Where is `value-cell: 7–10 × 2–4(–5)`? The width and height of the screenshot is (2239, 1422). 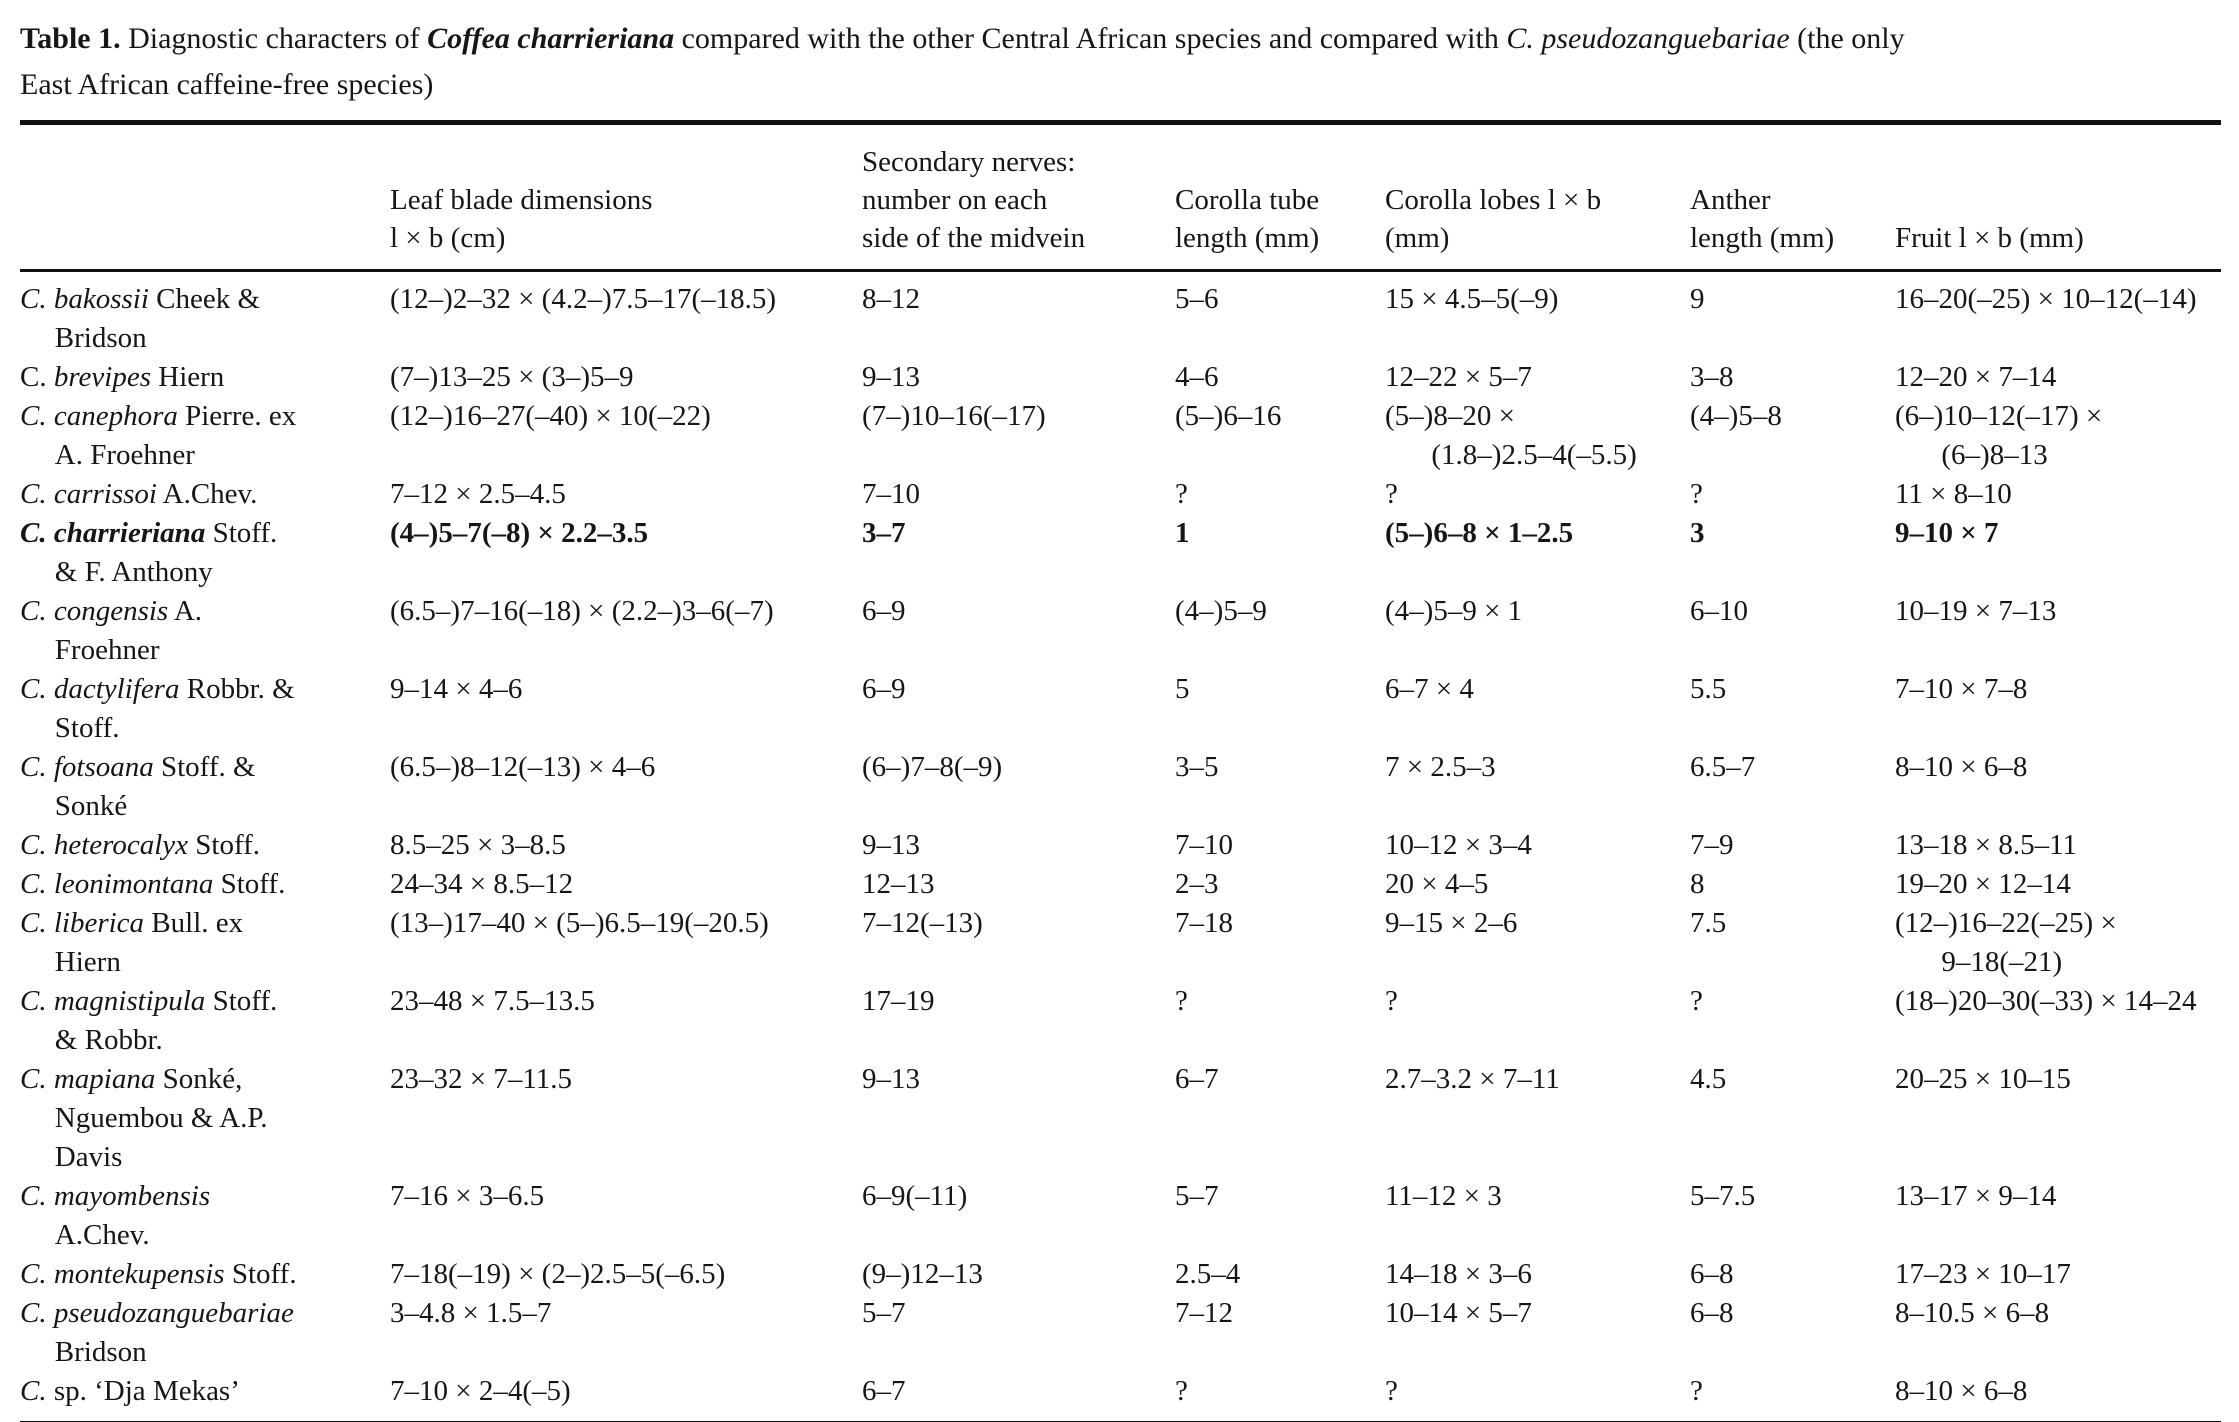
value-cell: 7–10 × 2–4(–5) is located at coordinates (480, 1391).